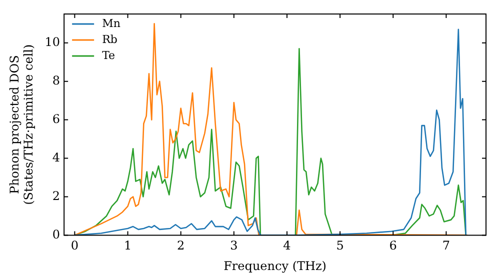 Image resolution: width=500 pixels, height=280 pixels. Describe the element at coordinates (275, 265) in the screenshot. I see `x-axis-title: Frequency (THz)` at that location.